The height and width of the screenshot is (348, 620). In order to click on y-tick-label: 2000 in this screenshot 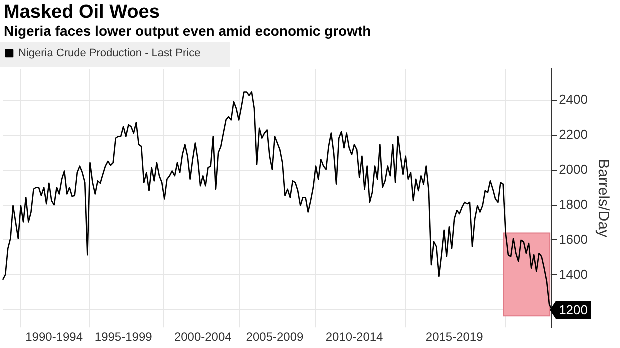, I will do `click(573, 169)`.